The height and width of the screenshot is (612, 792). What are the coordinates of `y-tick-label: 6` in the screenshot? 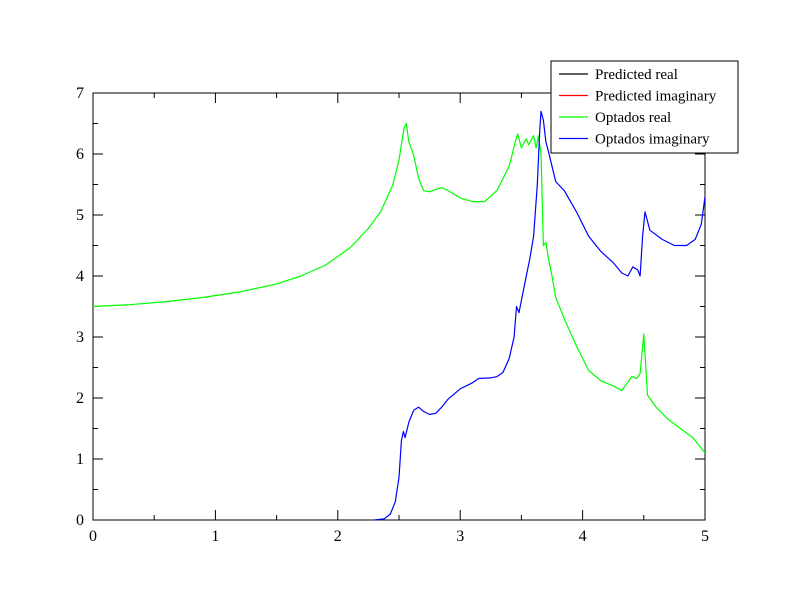 It's located at (80, 154).